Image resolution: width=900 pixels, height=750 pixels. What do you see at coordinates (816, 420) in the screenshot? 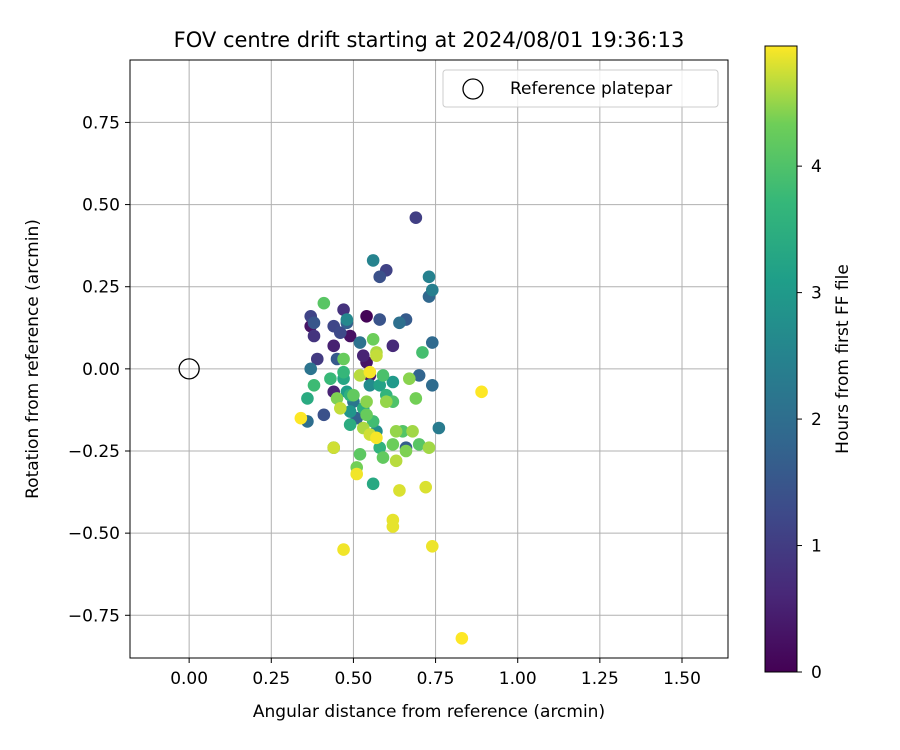
I see `colorbar-tick-label: 2` at bounding box center [816, 420].